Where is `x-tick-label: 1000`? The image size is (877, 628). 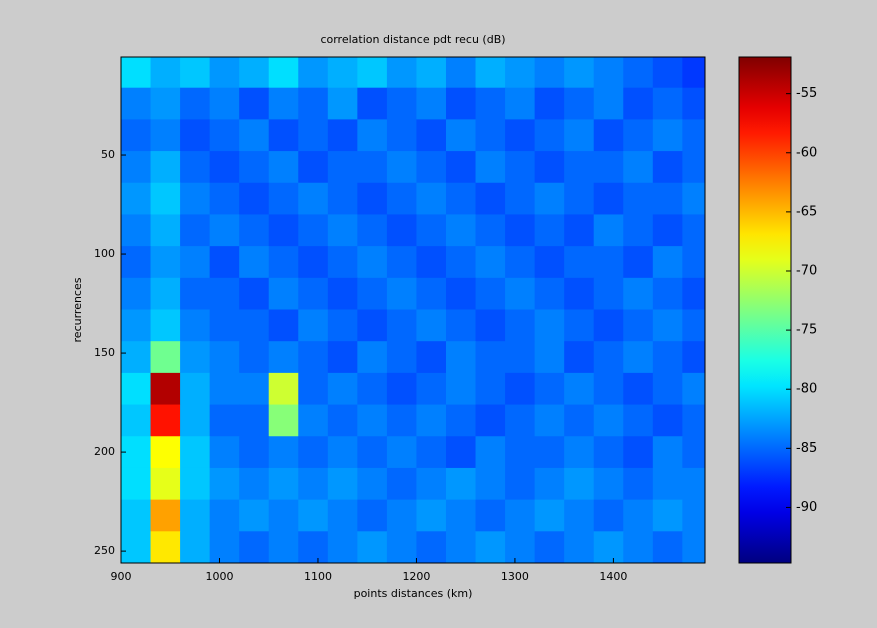
x-tick-label: 1000 is located at coordinates (219, 576).